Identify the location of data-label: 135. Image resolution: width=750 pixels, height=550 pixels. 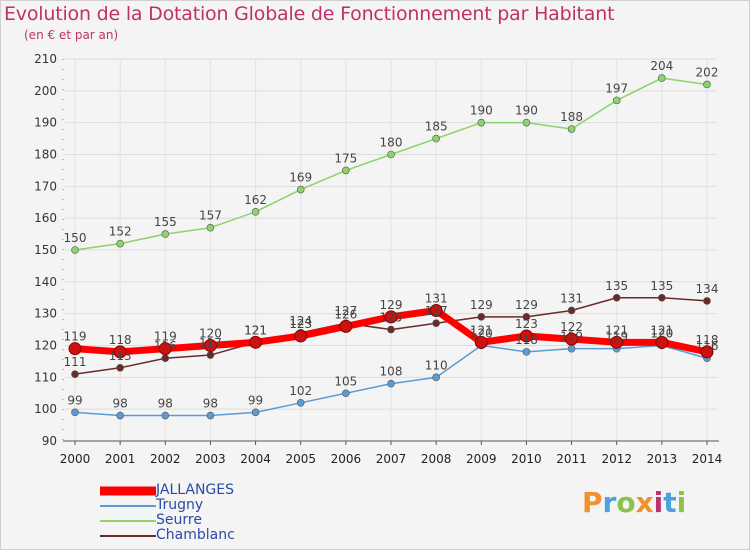
(661, 286).